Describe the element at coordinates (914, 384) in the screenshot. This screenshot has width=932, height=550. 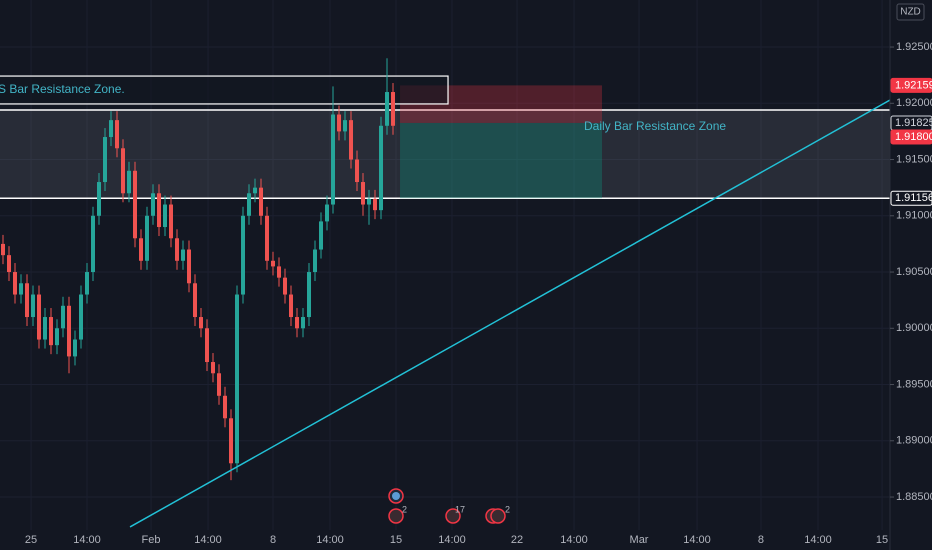
I see `y-tick-label: 1.89500` at that location.